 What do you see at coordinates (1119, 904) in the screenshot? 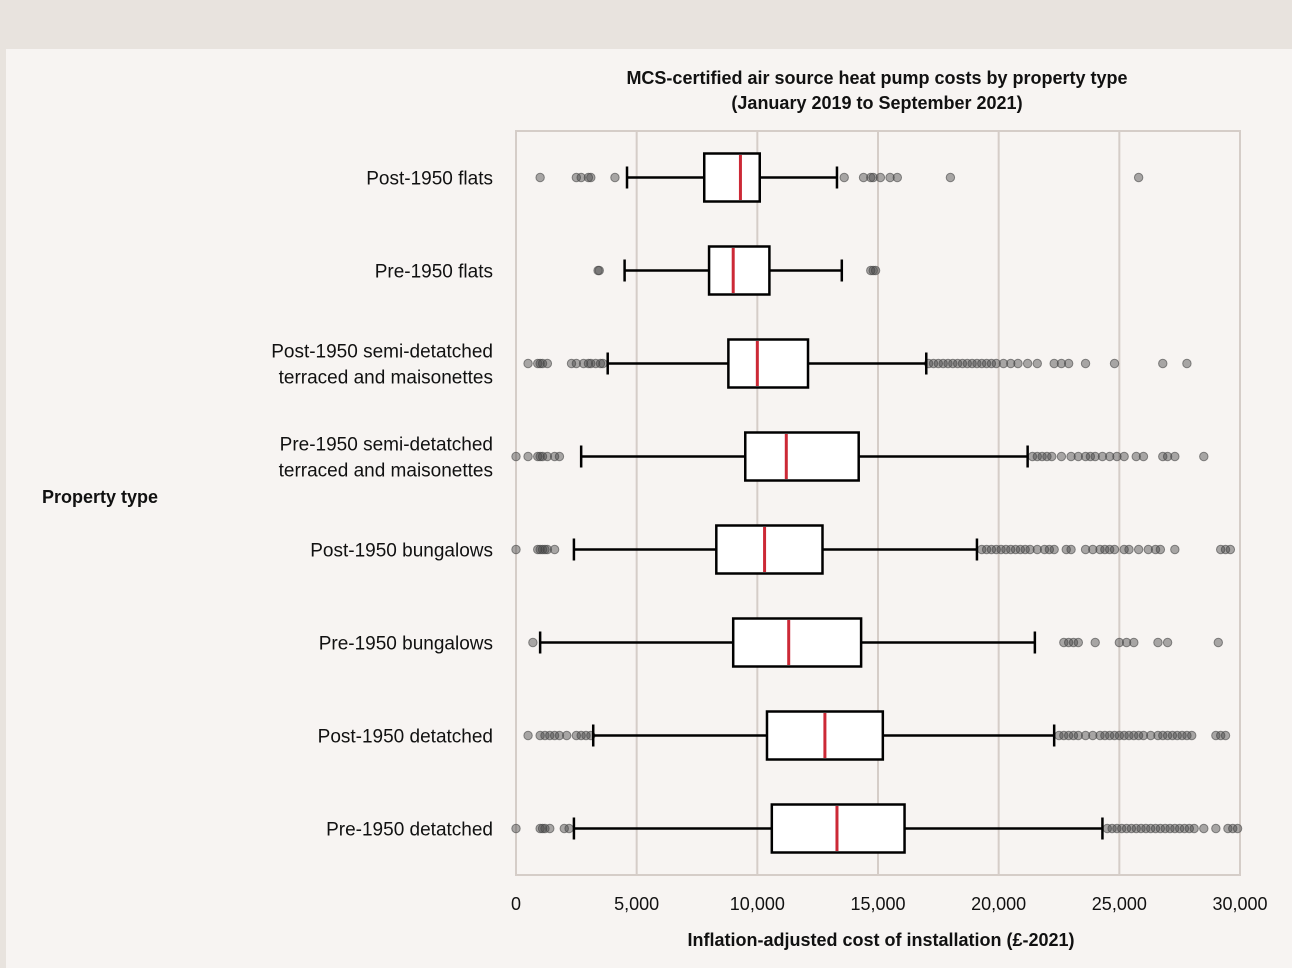
I see `x-tick-label: 25,000` at bounding box center [1119, 904].